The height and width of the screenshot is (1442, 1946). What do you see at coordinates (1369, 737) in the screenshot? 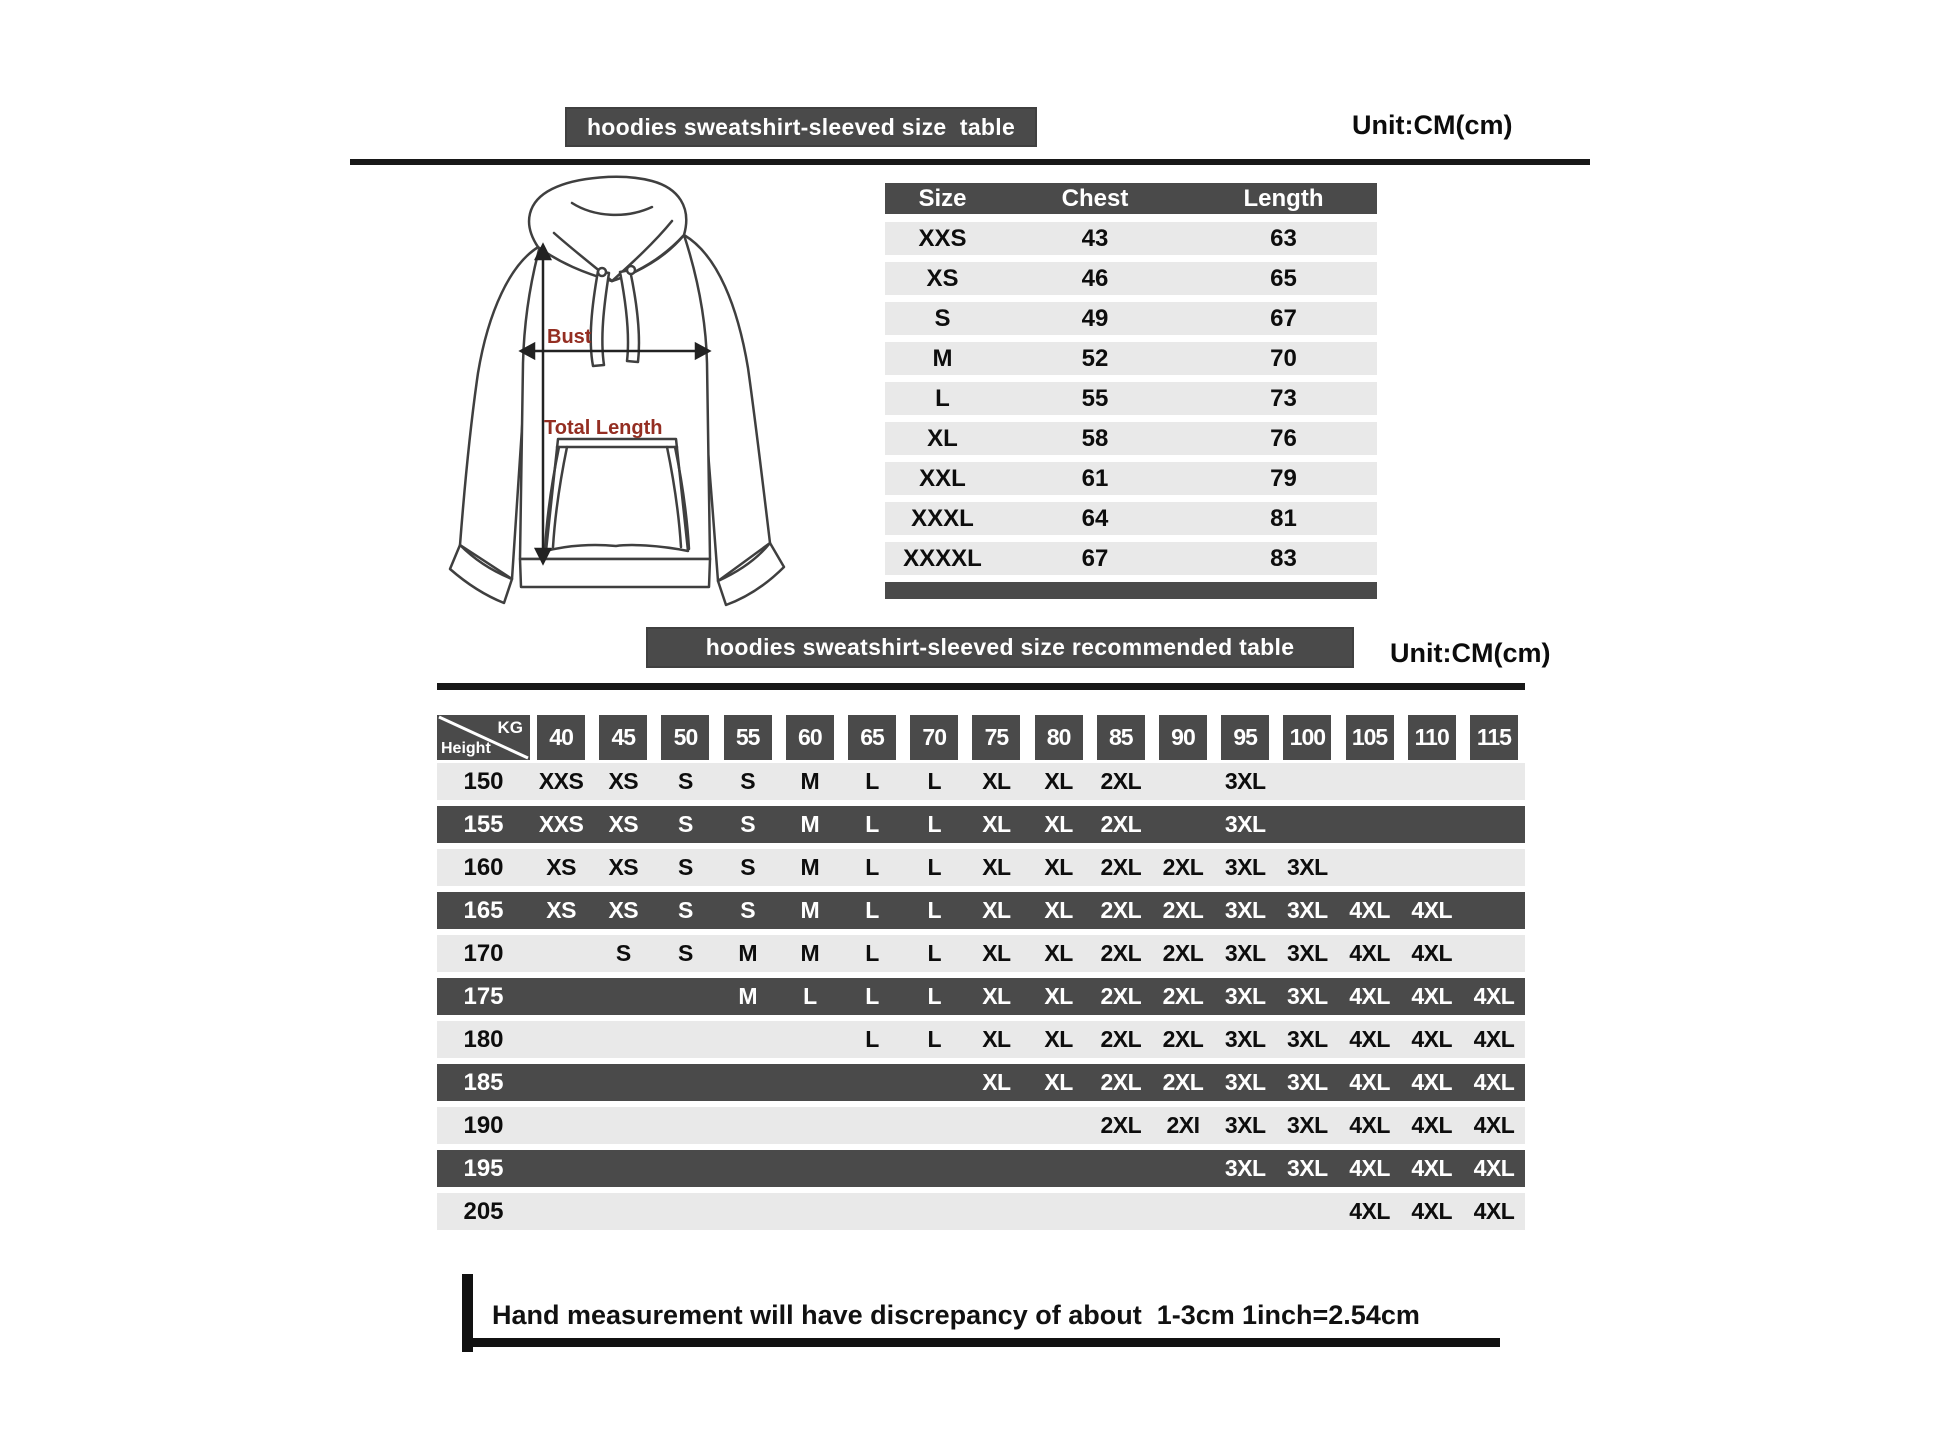
I see `weight-header-cell: 105` at bounding box center [1369, 737].